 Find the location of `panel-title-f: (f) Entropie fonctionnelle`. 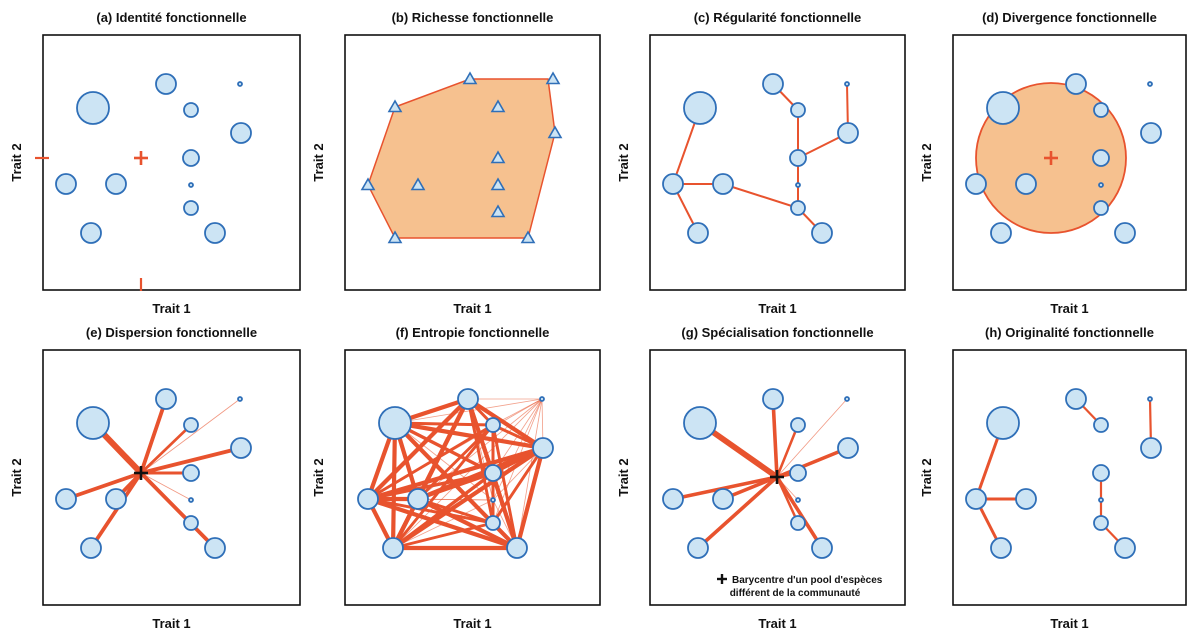

panel-title-f: (f) Entropie fonctionnelle is located at coordinates (473, 332).